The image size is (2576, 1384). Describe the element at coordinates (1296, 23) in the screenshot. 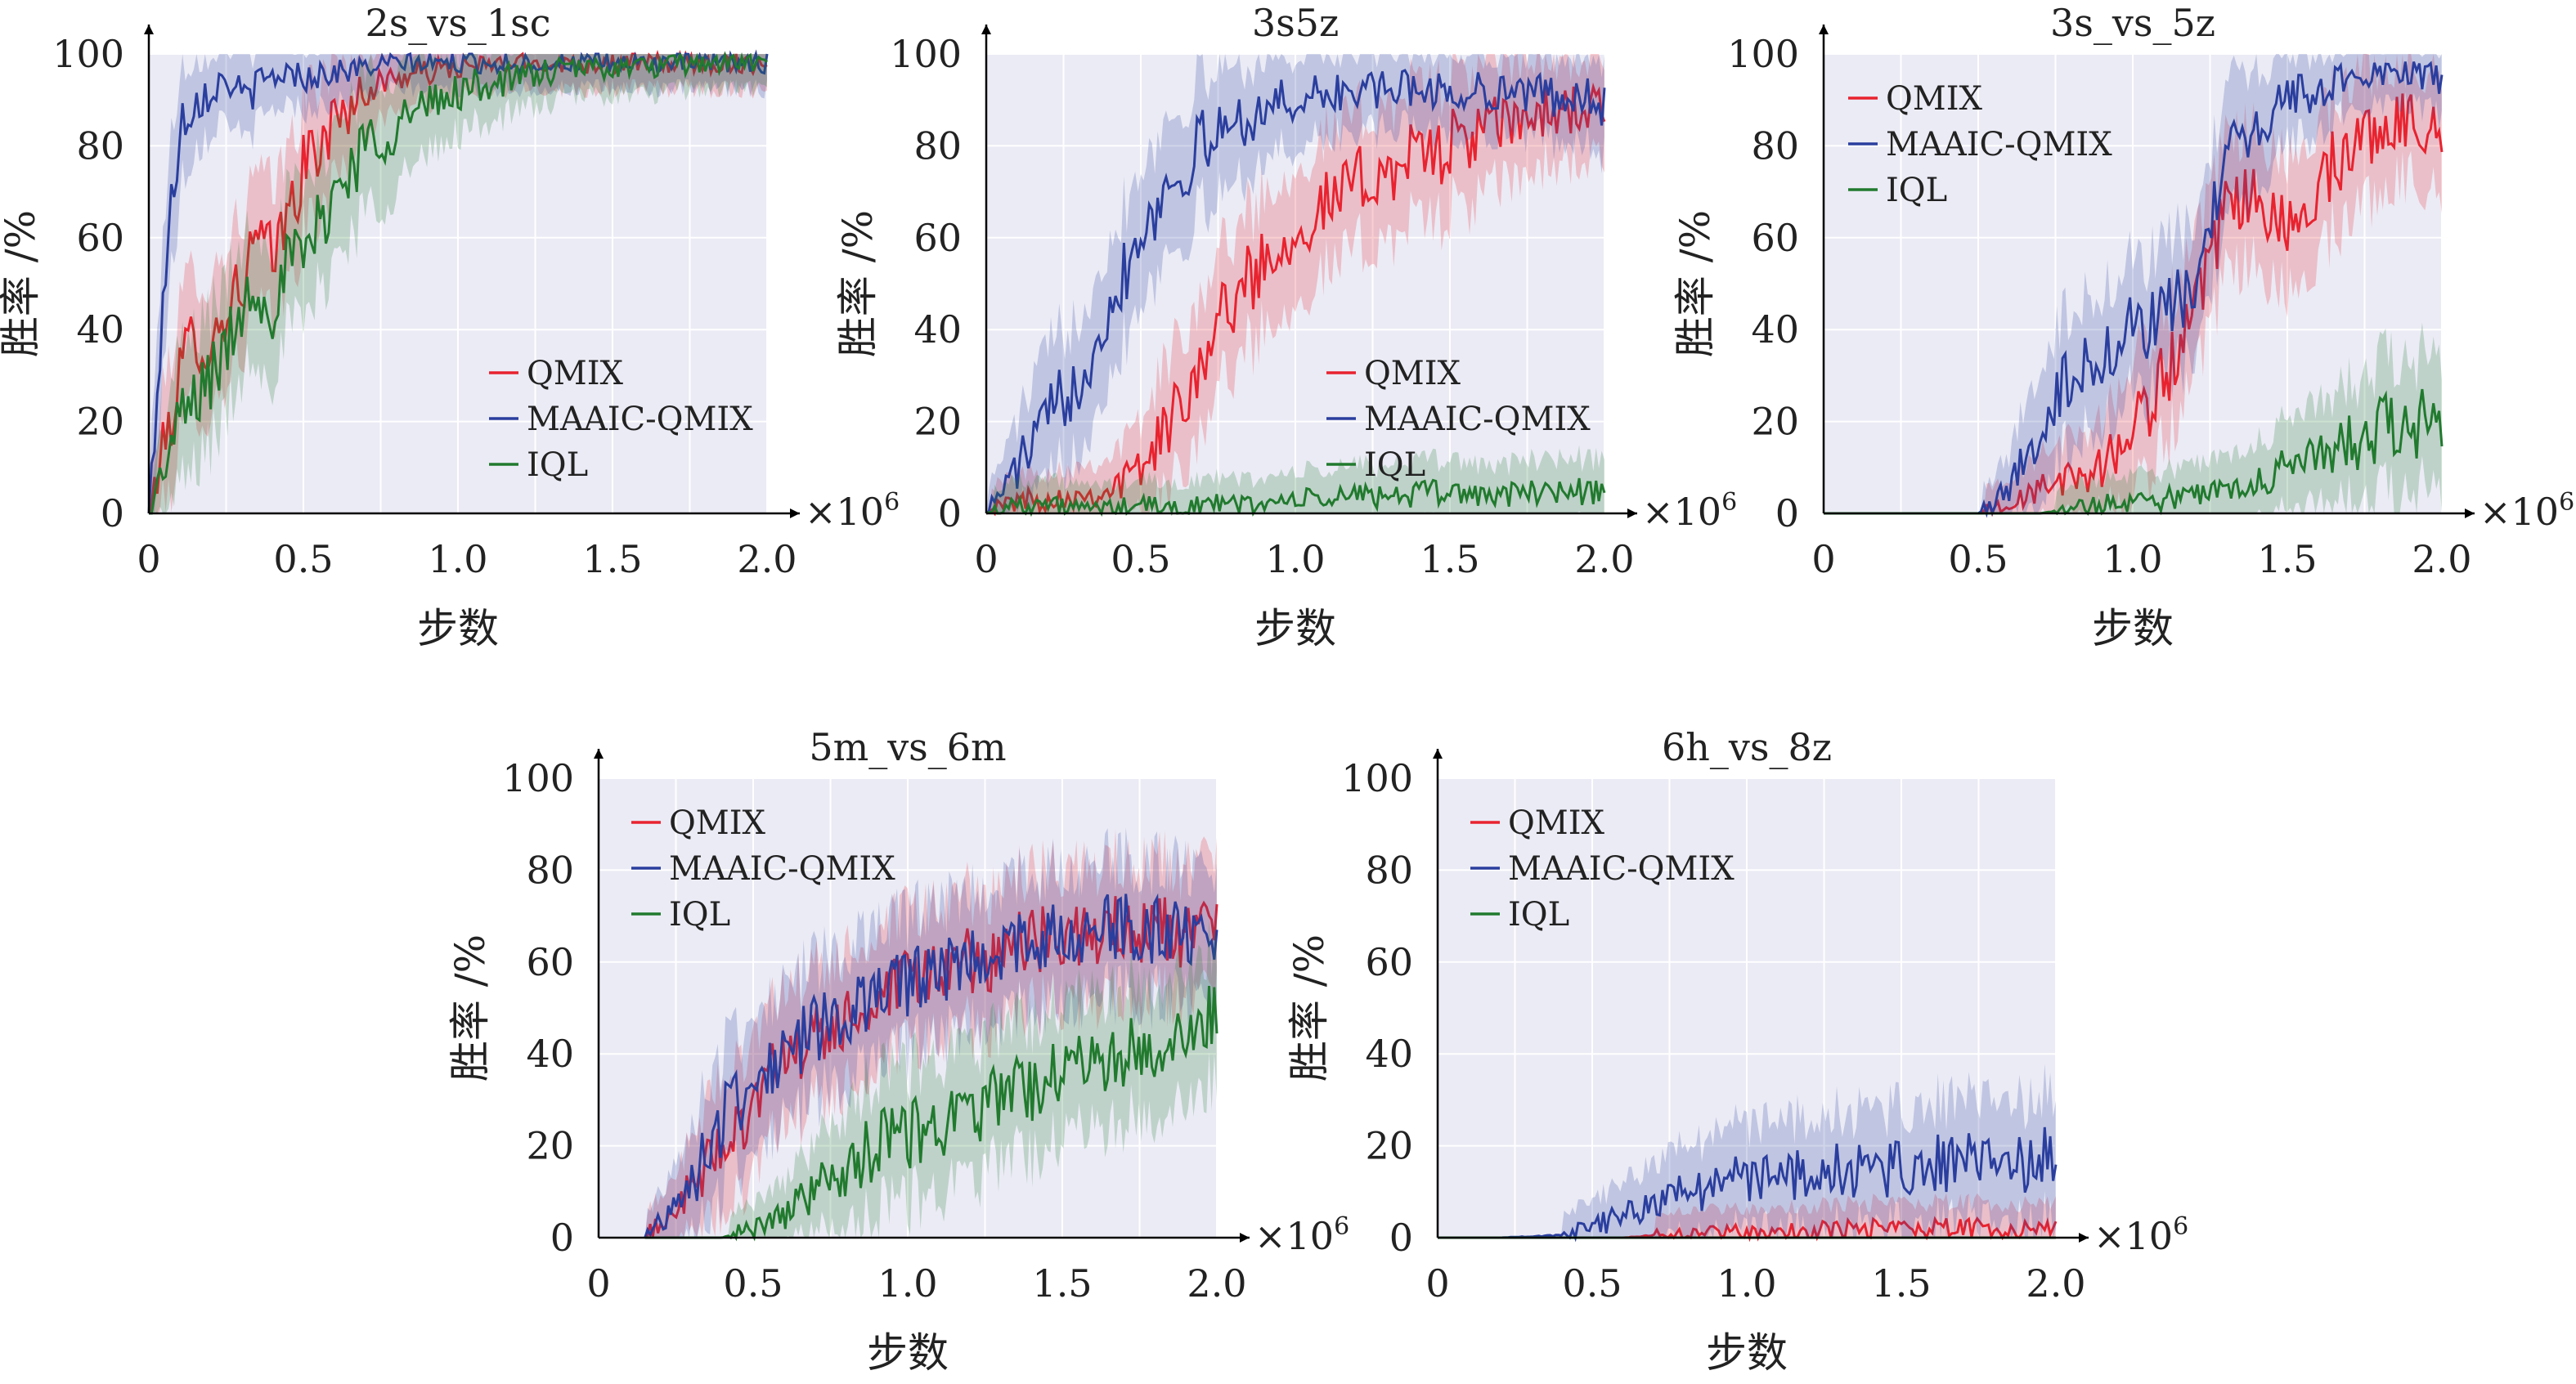

I see `chart-title: 3s5z` at that location.